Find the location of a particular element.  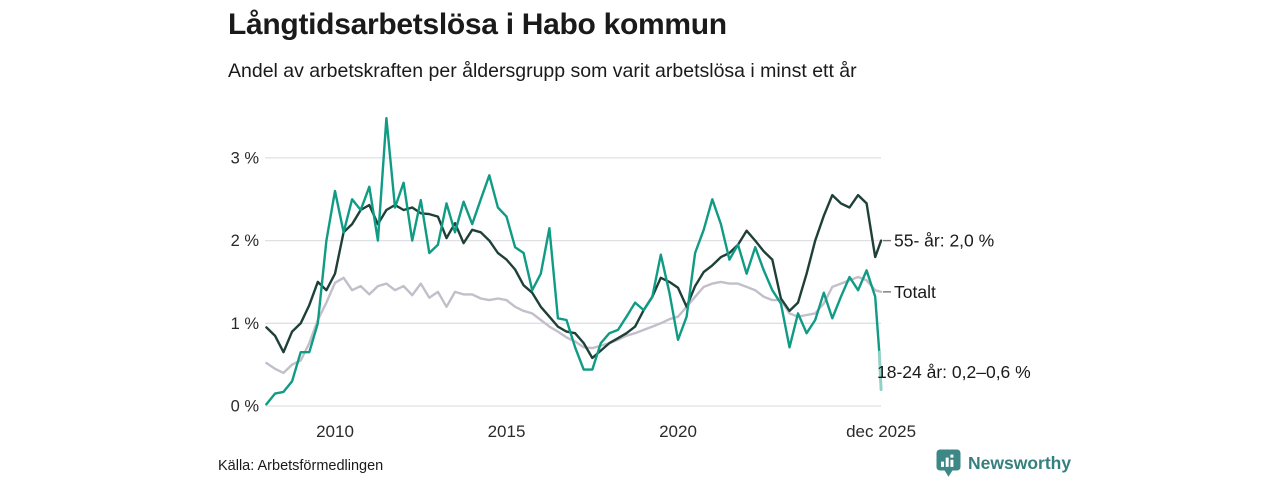

series-label: 18-24 år: 0,2–0,6 % is located at coordinates (954, 372).